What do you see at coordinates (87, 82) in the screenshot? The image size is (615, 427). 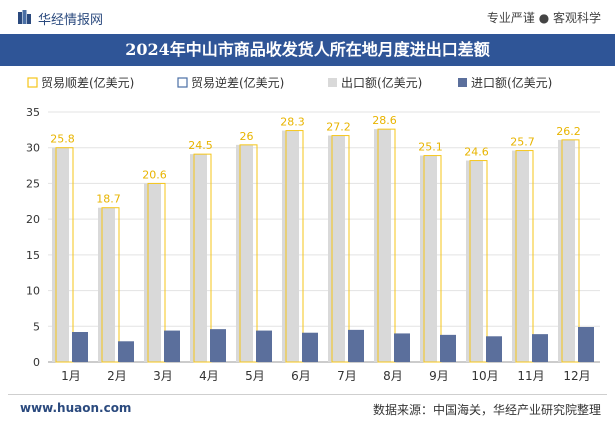 I see `legend-label-1: 贸易顺差(亿美元)` at bounding box center [87, 82].